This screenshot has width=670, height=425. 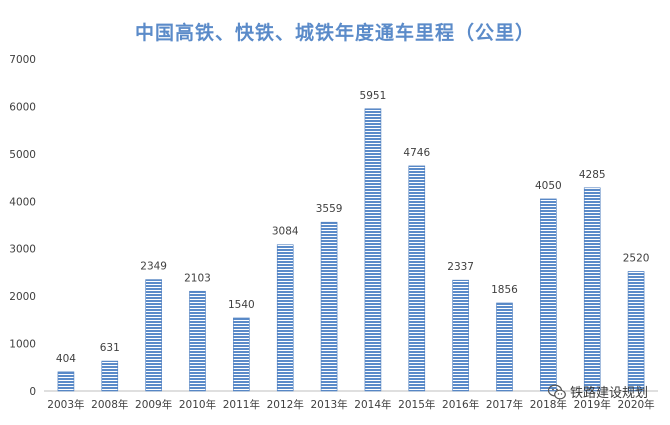 What do you see at coordinates (109, 404) in the screenshot?
I see `x-tick-label: 2008年` at bounding box center [109, 404].